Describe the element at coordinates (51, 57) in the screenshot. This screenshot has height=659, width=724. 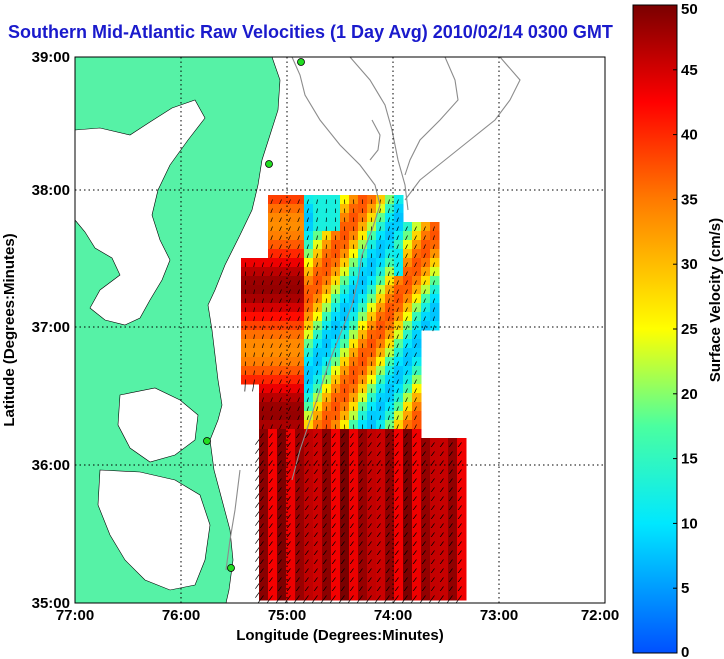
I see `y-tick-label: 39:00` at that location.